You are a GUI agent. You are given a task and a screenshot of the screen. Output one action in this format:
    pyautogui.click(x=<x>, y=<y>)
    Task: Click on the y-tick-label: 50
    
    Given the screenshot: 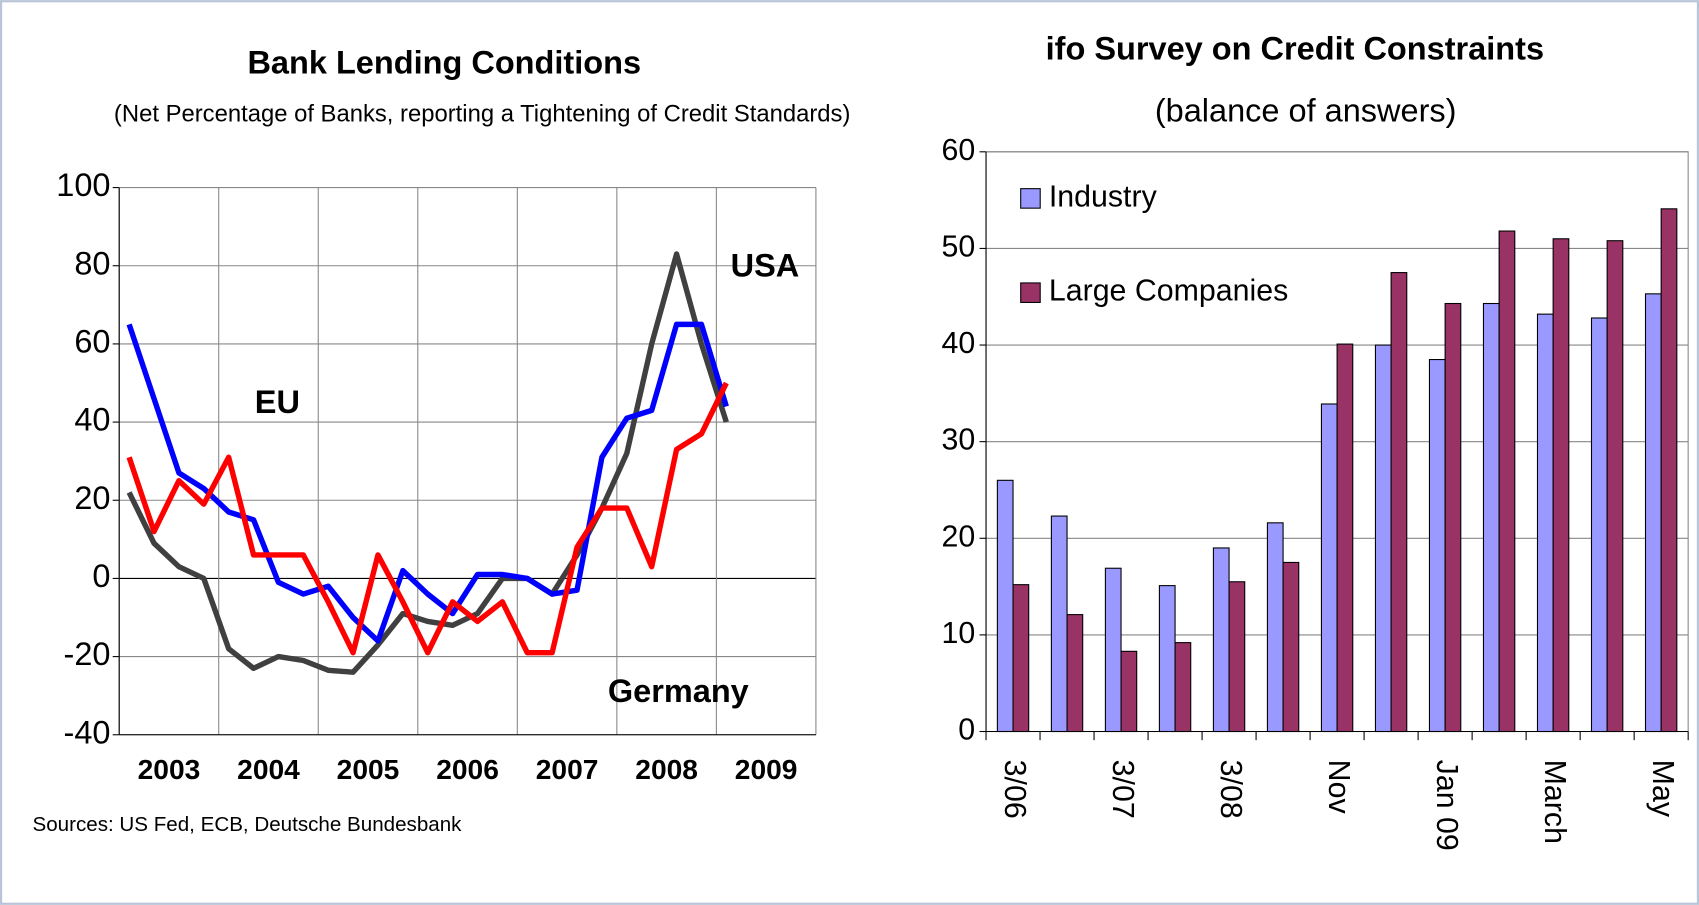 What is the action you would take?
    pyautogui.click(x=958, y=246)
    